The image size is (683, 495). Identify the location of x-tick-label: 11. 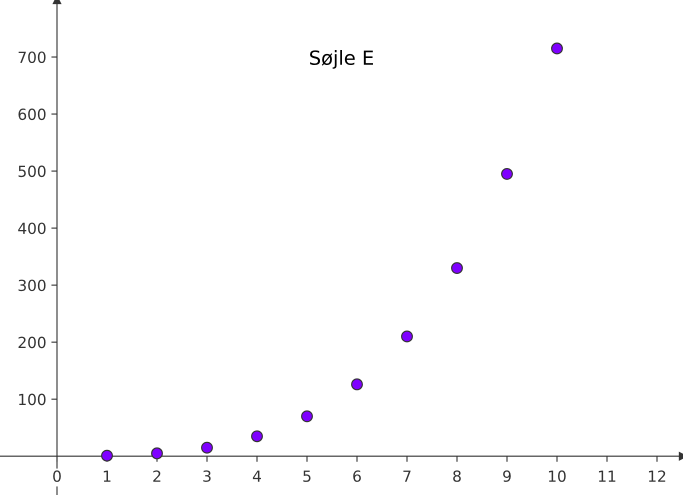
(607, 476).